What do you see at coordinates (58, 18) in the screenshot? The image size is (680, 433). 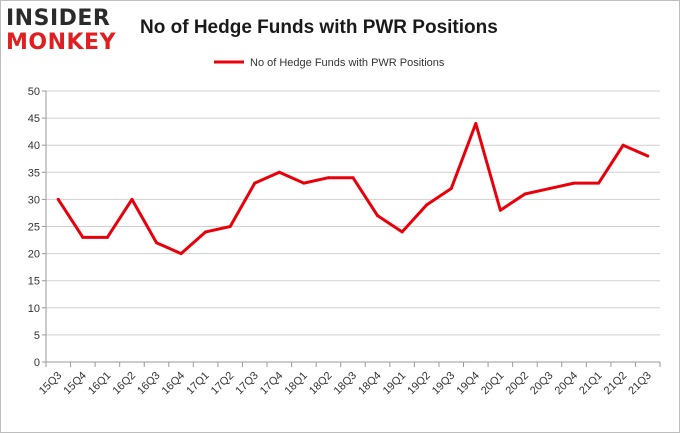 I see `logo-top-text: INSIDER` at bounding box center [58, 18].